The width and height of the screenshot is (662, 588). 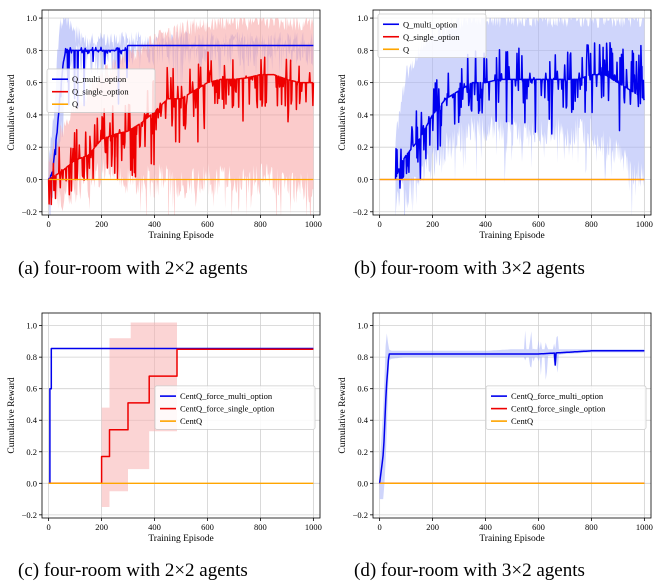 What do you see at coordinates (133, 570) in the screenshot?
I see `caption-c: (c) four-room with 2×2 agents` at bounding box center [133, 570].